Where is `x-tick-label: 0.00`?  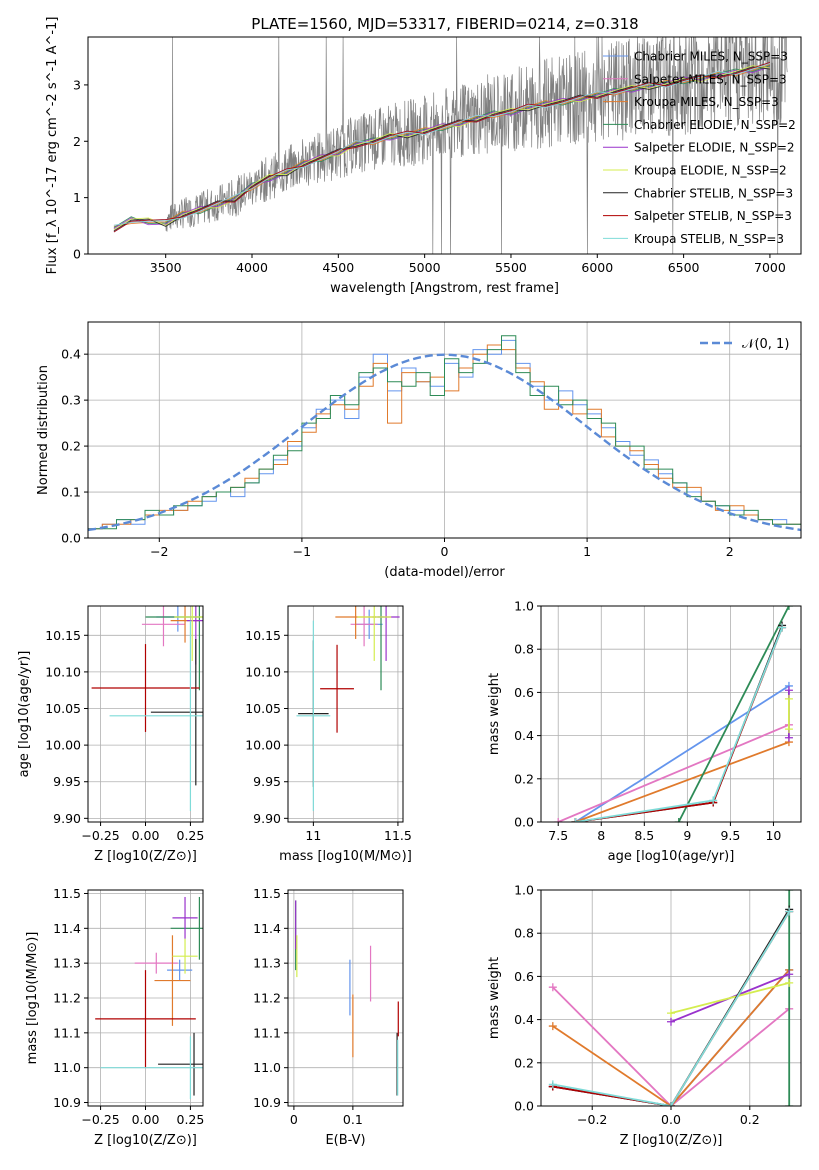
x-tick-label: 0.00 is located at coordinates (146, 835).